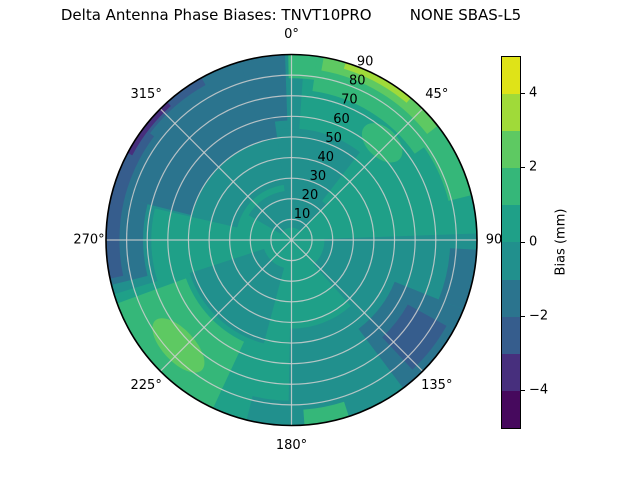 This screenshot has width=640, height=480. I want to click on colorbar-axis-label: Bias (mm), so click(561, 242).